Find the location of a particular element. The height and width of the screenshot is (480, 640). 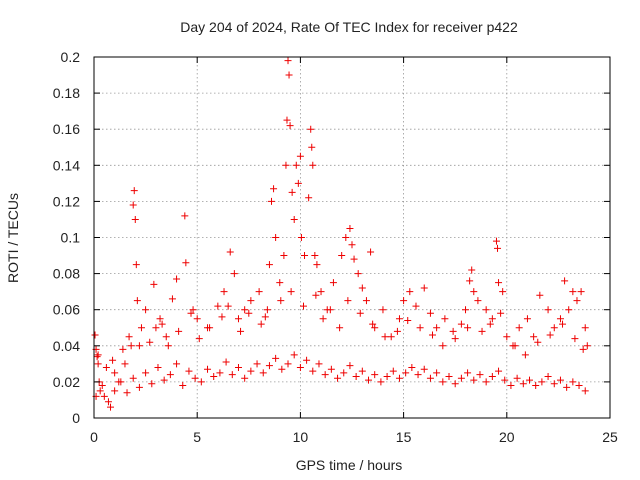

y-tick-label: 0.18 is located at coordinates (66, 93).